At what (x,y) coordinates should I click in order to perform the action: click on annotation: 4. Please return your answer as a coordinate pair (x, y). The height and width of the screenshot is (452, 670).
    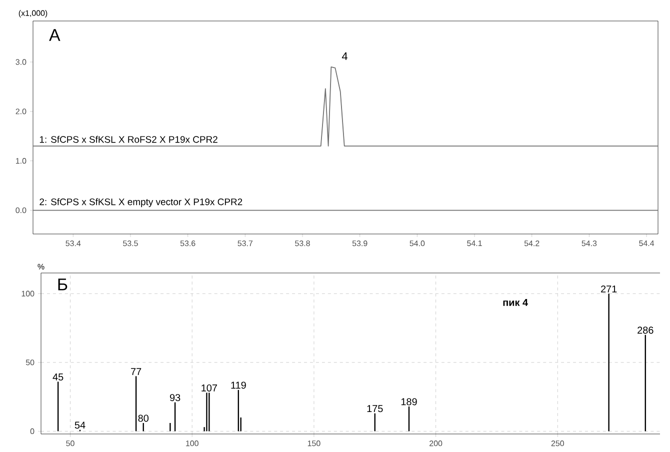
    Looking at the image, I should click on (345, 56).